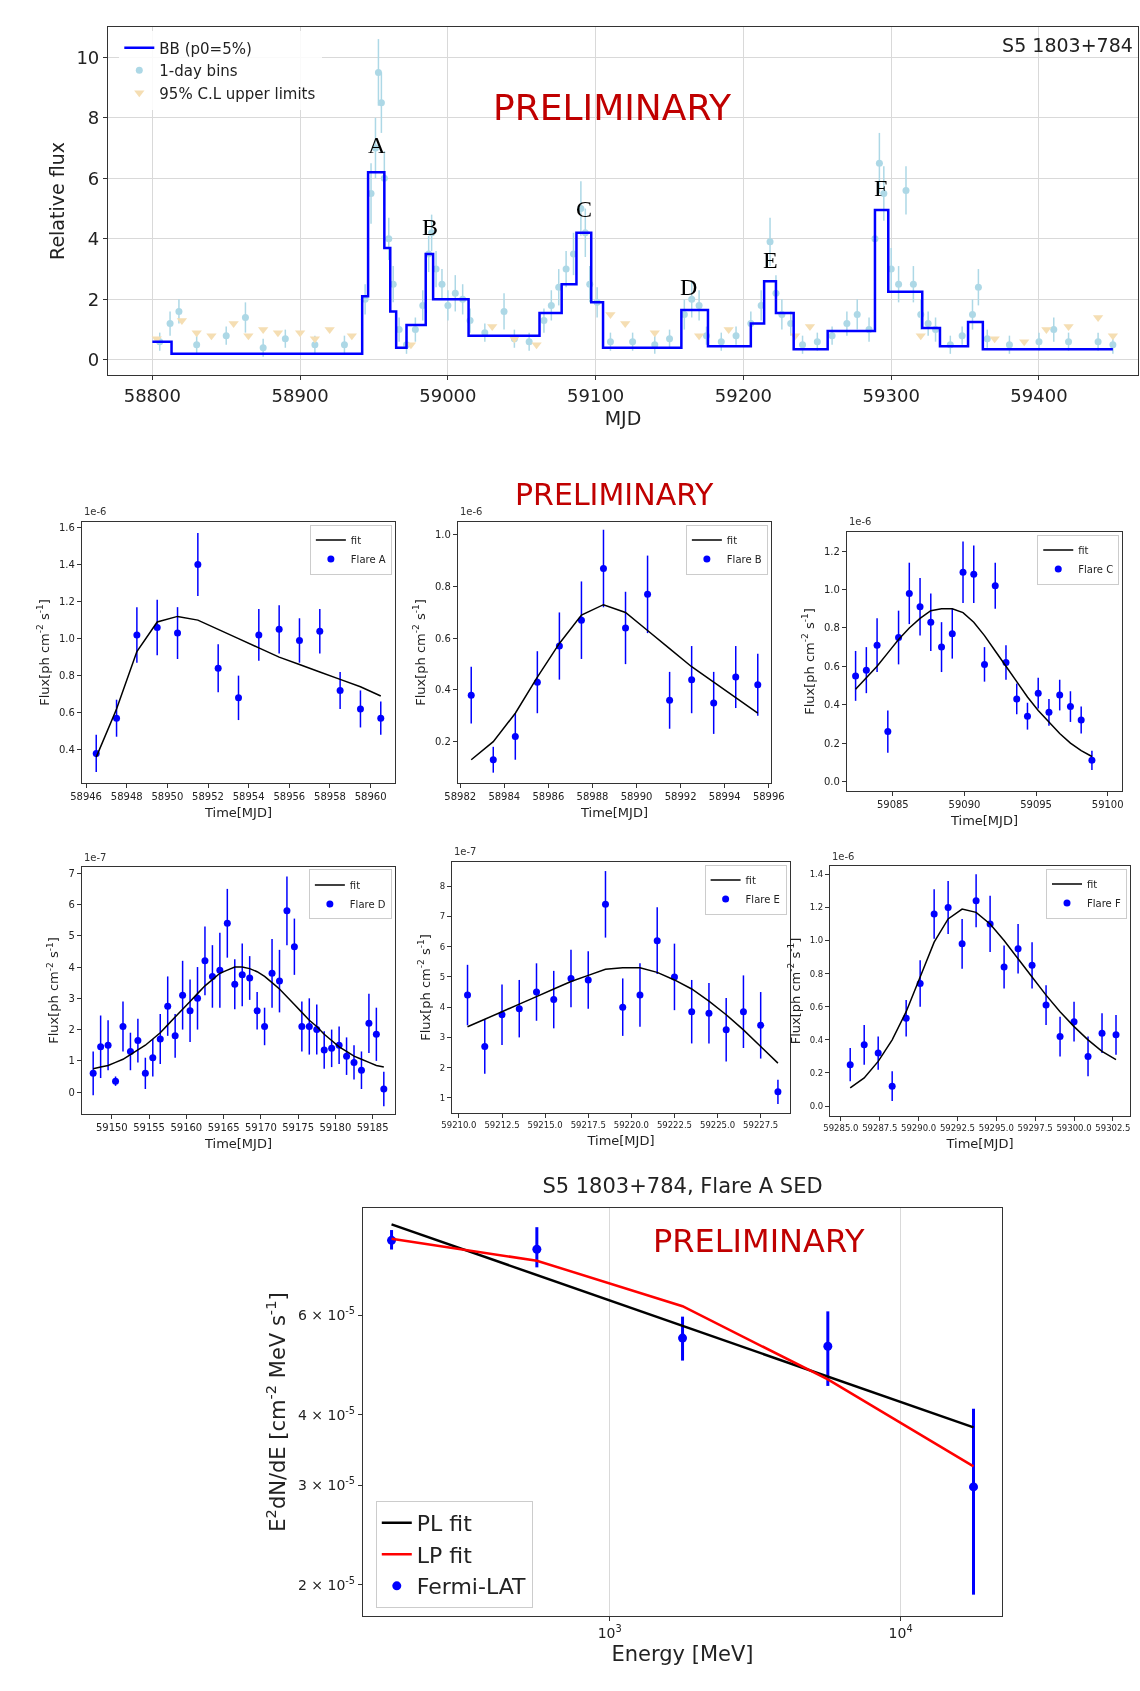 The height and width of the screenshot is (1691, 1140). What do you see at coordinates (1113, 1128) in the screenshot?
I see `x-tick-label: 59302.5` at bounding box center [1113, 1128].